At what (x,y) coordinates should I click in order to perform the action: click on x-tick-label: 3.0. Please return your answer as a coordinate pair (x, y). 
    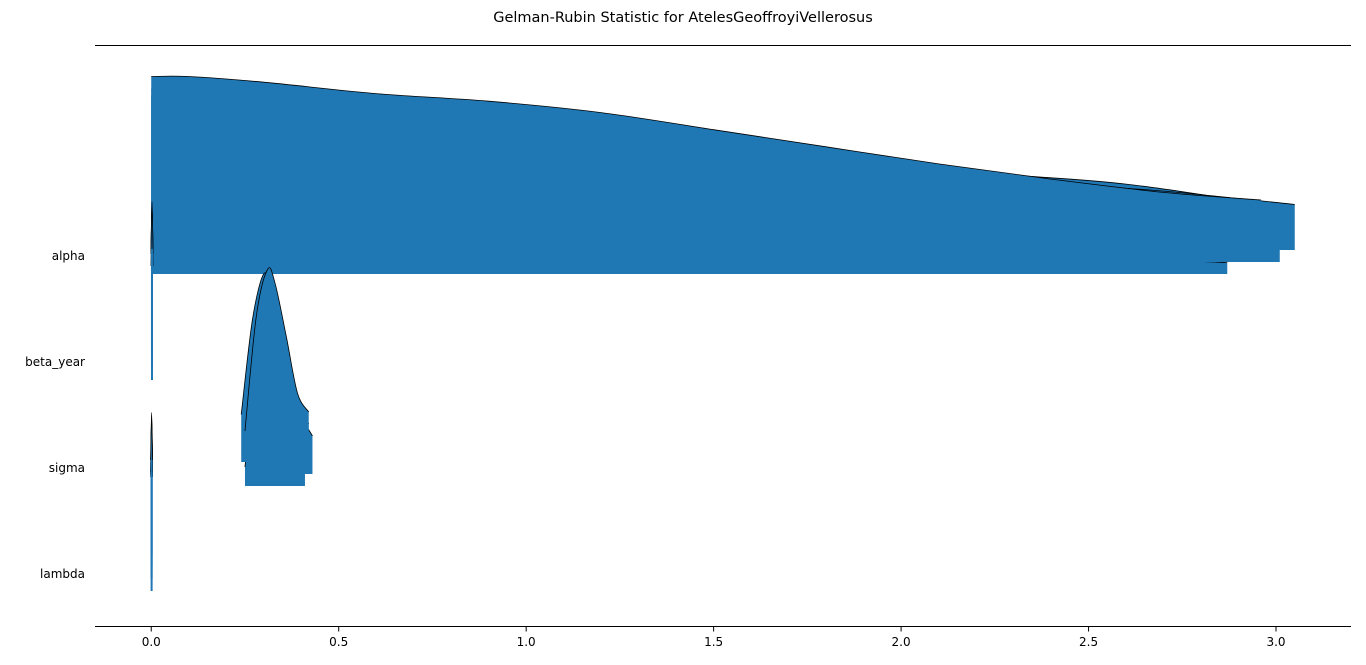
    Looking at the image, I should click on (1275, 642).